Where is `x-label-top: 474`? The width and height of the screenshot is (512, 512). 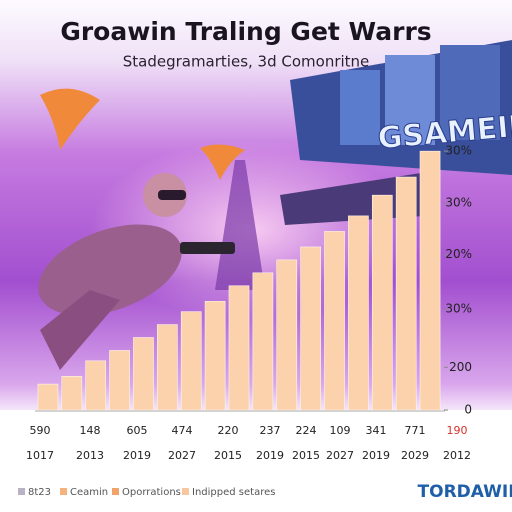 x-label-top: 474 is located at coordinates (182, 430).